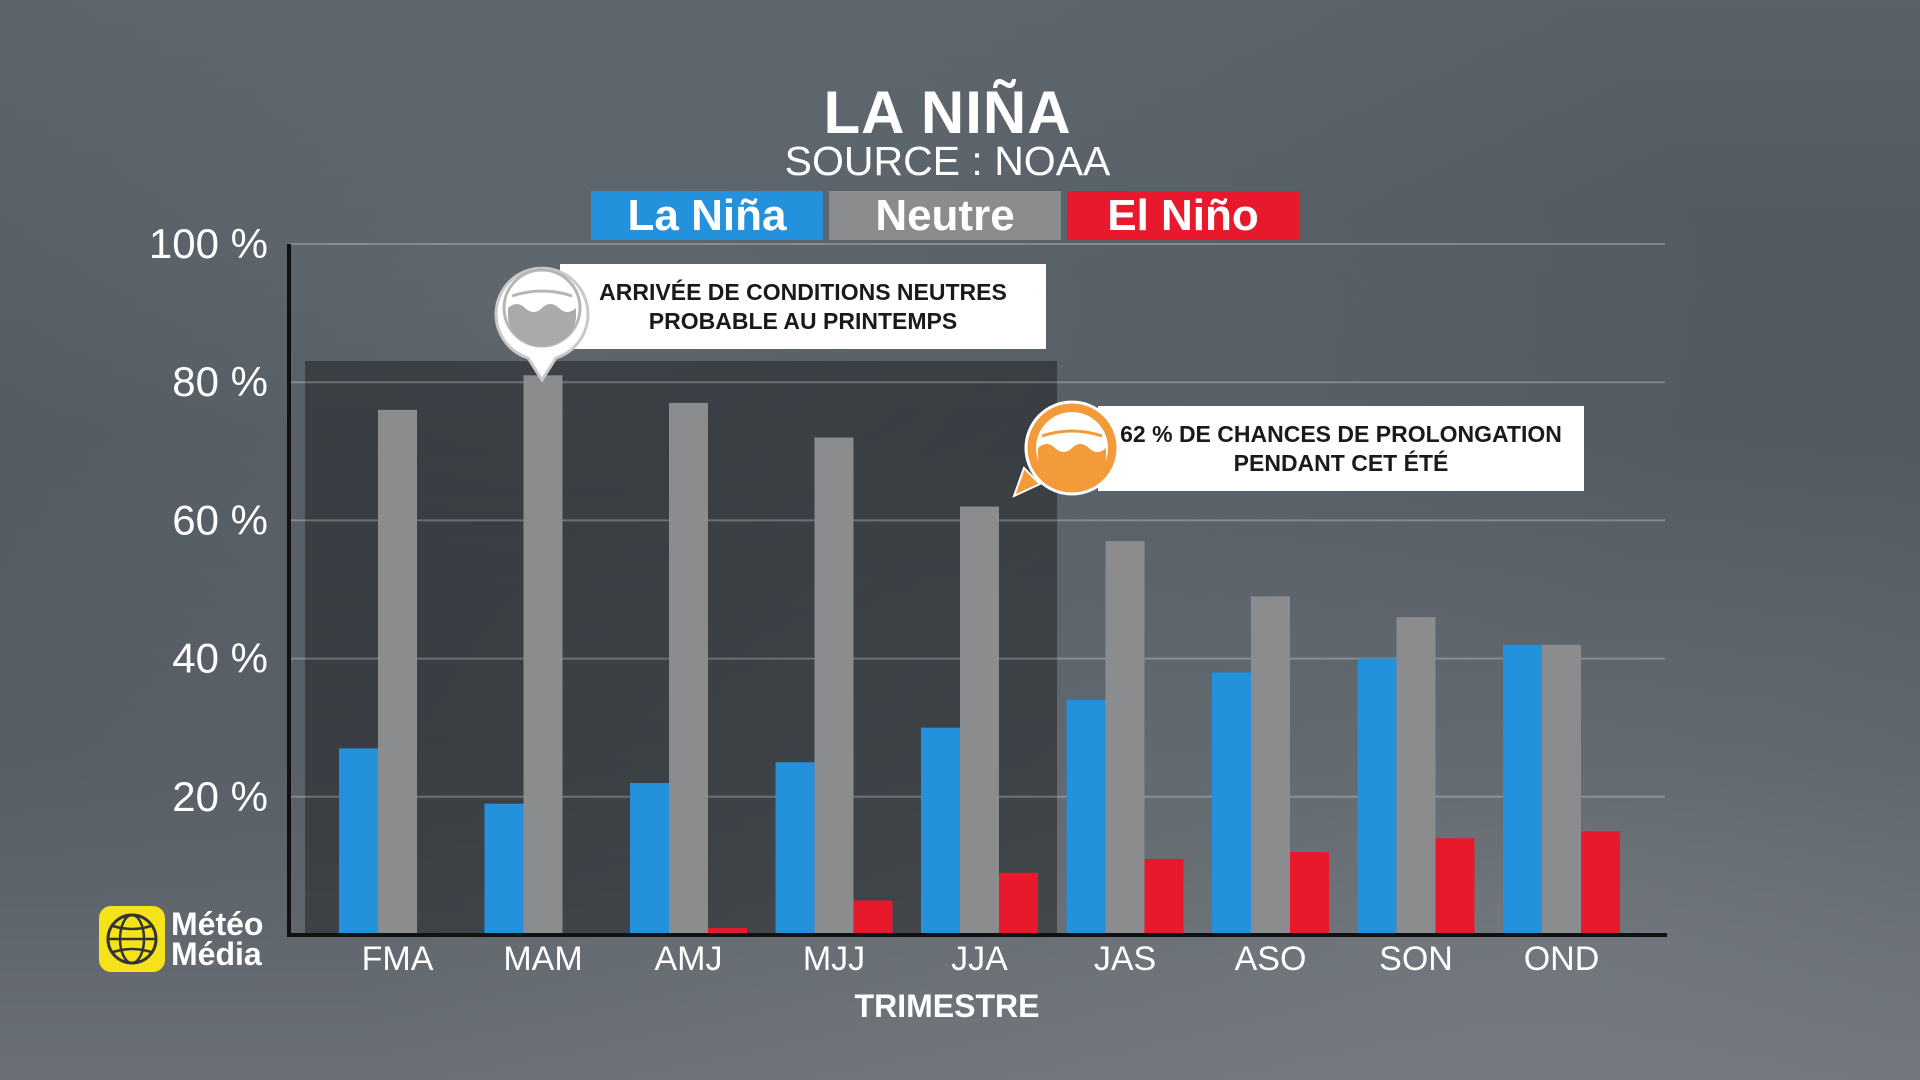  What do you see at coordinates (1416, 959) in the screenshot?
I see `x-tick-label: SON` at bounding box center [1416, 959].